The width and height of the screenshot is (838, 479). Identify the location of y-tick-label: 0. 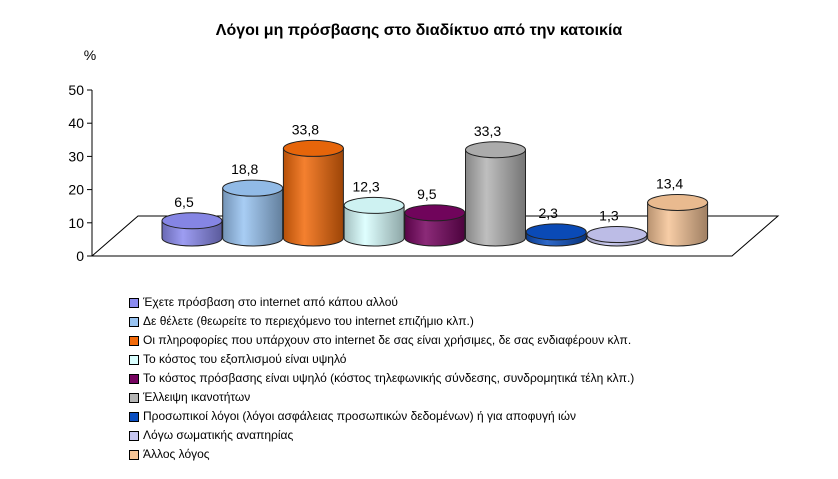
(80, 256).